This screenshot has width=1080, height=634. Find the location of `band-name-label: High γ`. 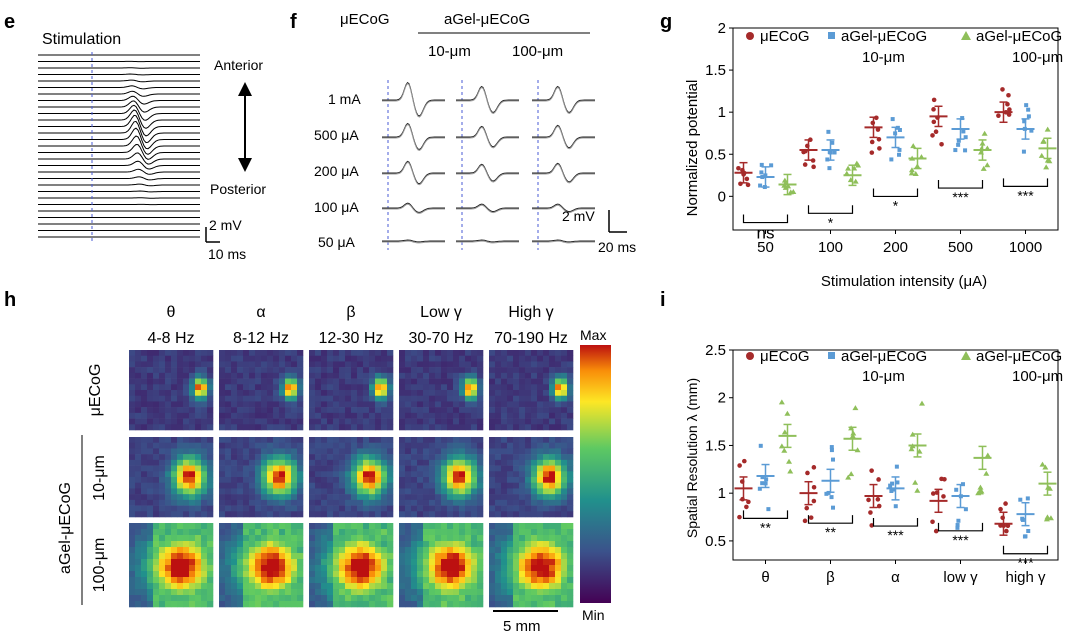

band-name-label: High γ is located at coordinates (530, 312).